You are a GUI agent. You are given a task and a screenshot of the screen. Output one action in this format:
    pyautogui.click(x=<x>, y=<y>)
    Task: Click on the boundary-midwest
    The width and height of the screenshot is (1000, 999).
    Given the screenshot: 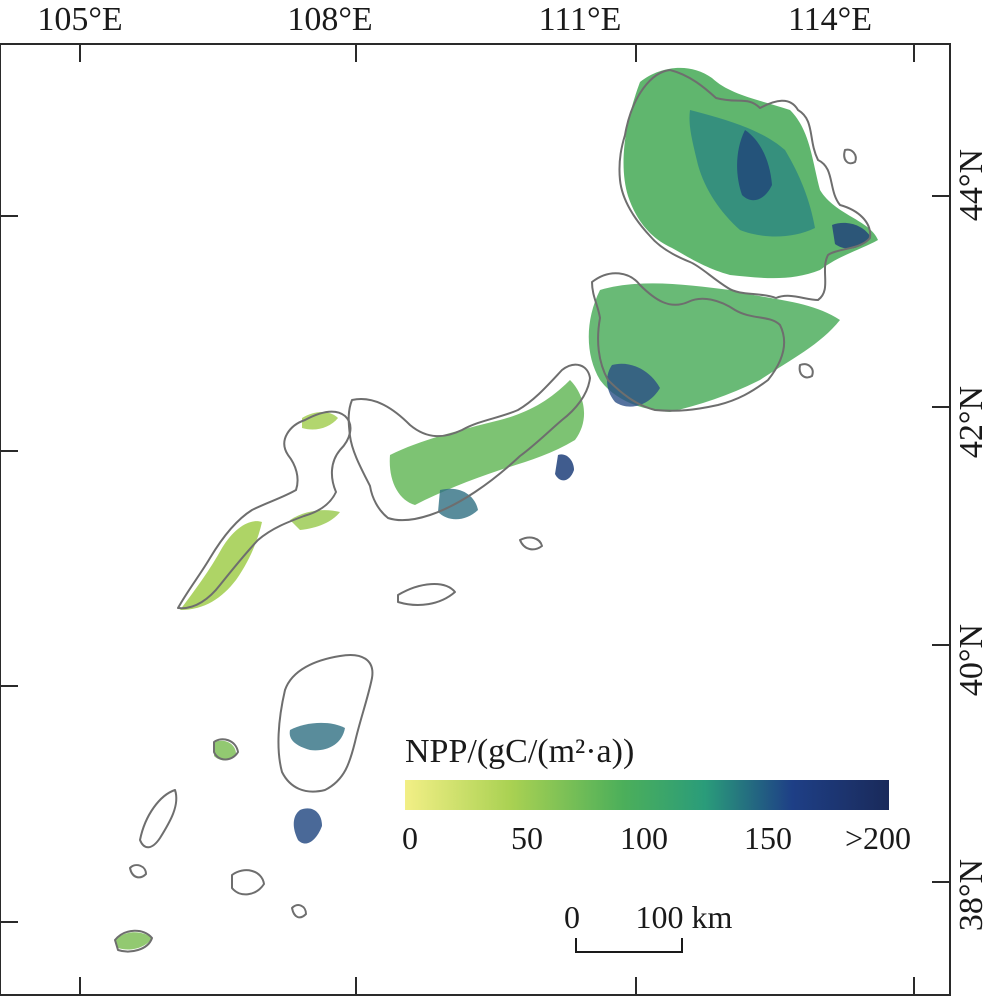 What is the action you would take?
    pyautogui.click(x=469, y=442)
    